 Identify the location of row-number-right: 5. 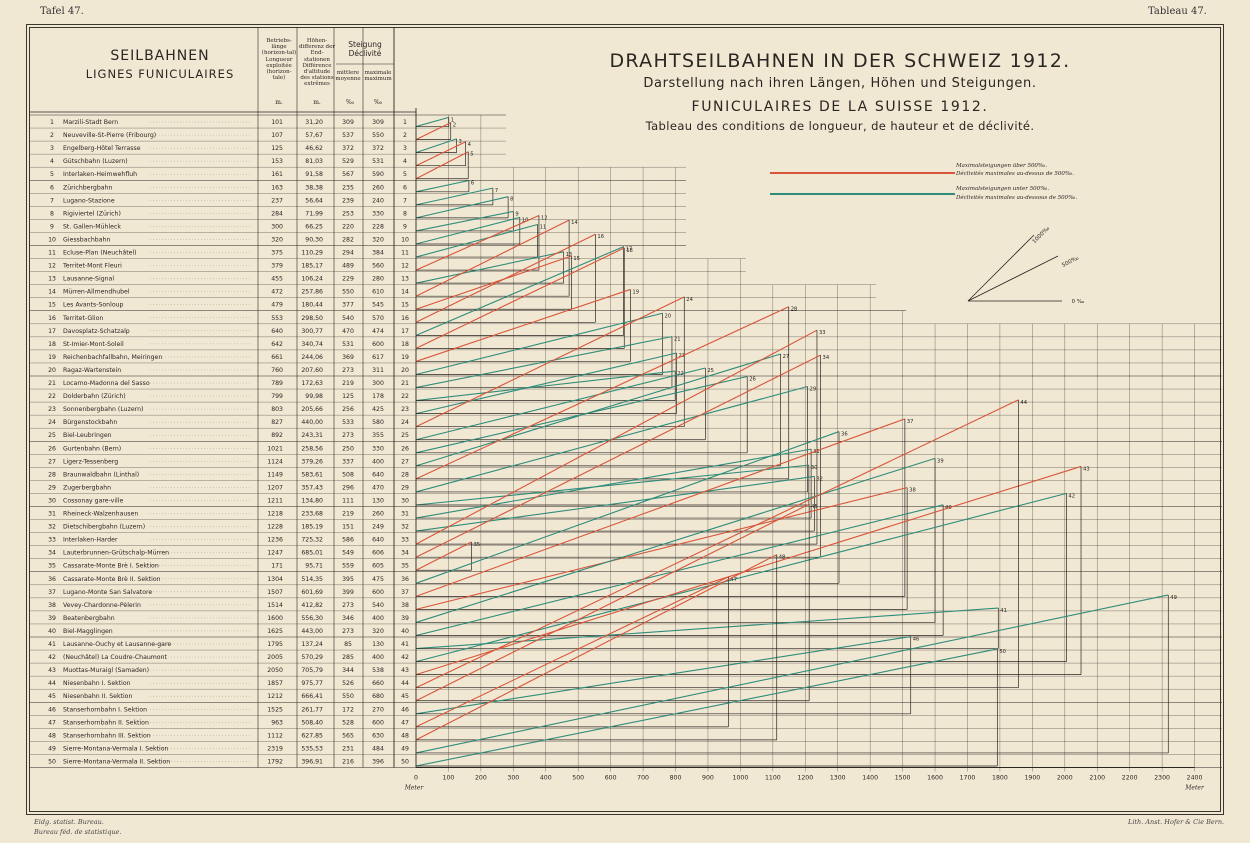
(405, 174).